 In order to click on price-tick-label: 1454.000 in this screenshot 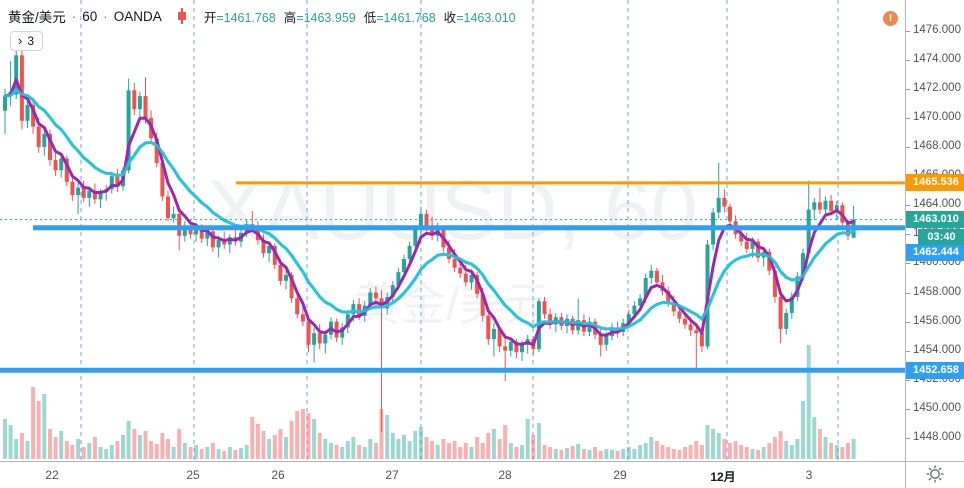, I will do `click(937, 350)`.